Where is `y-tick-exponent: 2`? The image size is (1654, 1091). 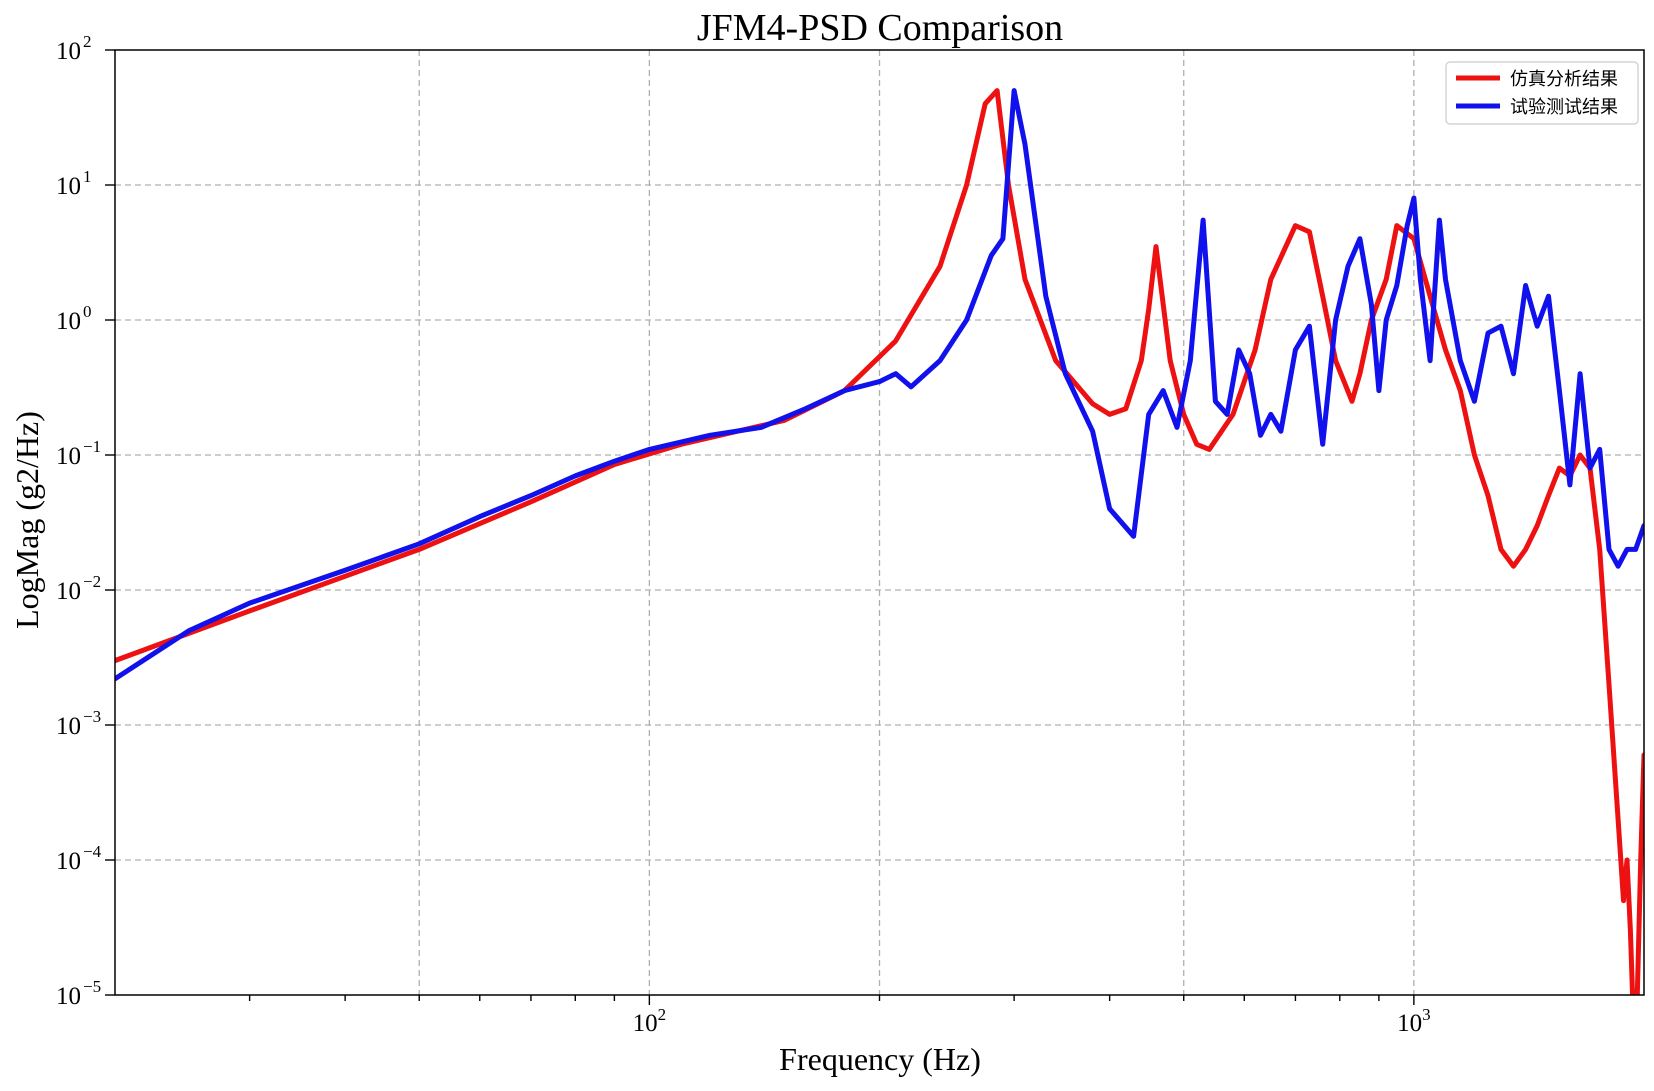 y-tick-exponent: 2 is located at coordinates (87, 41).